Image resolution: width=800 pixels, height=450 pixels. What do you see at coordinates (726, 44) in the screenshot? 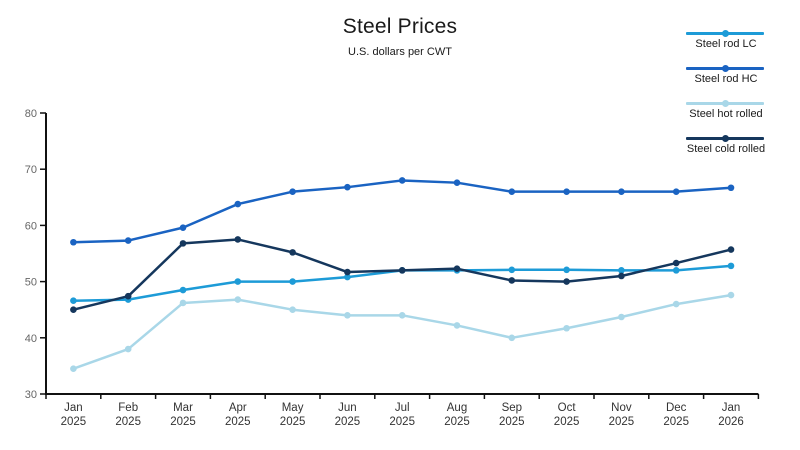
I see `legend-item-label: Steel rod LC` at bounding box center [726, 44].